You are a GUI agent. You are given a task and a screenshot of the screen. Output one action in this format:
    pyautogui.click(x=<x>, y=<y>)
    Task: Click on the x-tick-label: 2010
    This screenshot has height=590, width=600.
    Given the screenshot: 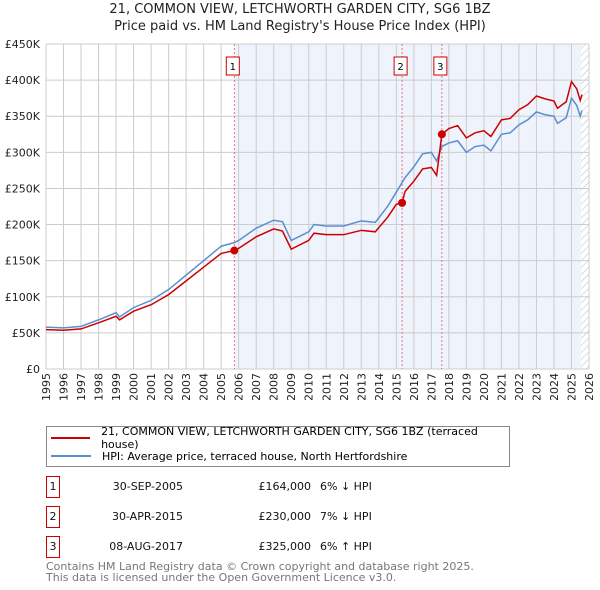 What is the action you would take?
    pyautogui.click(x=309, y=386)
    